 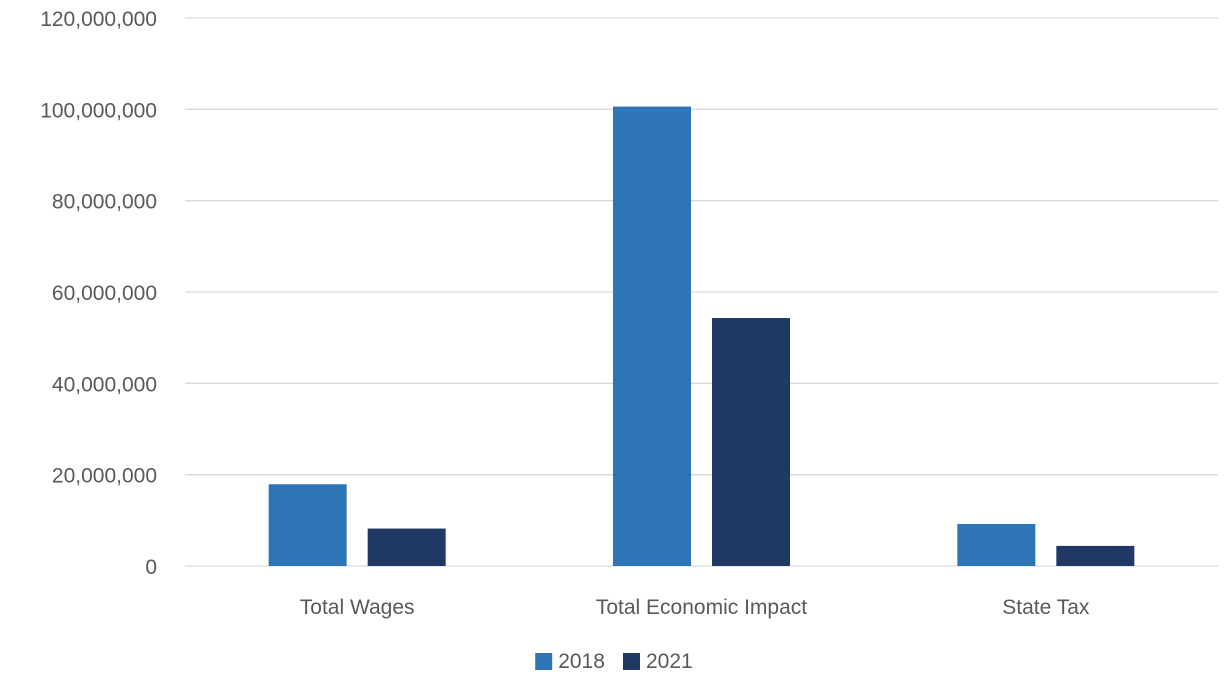 I want to click on y-tick-label: 0, so click(x=151, y=567).